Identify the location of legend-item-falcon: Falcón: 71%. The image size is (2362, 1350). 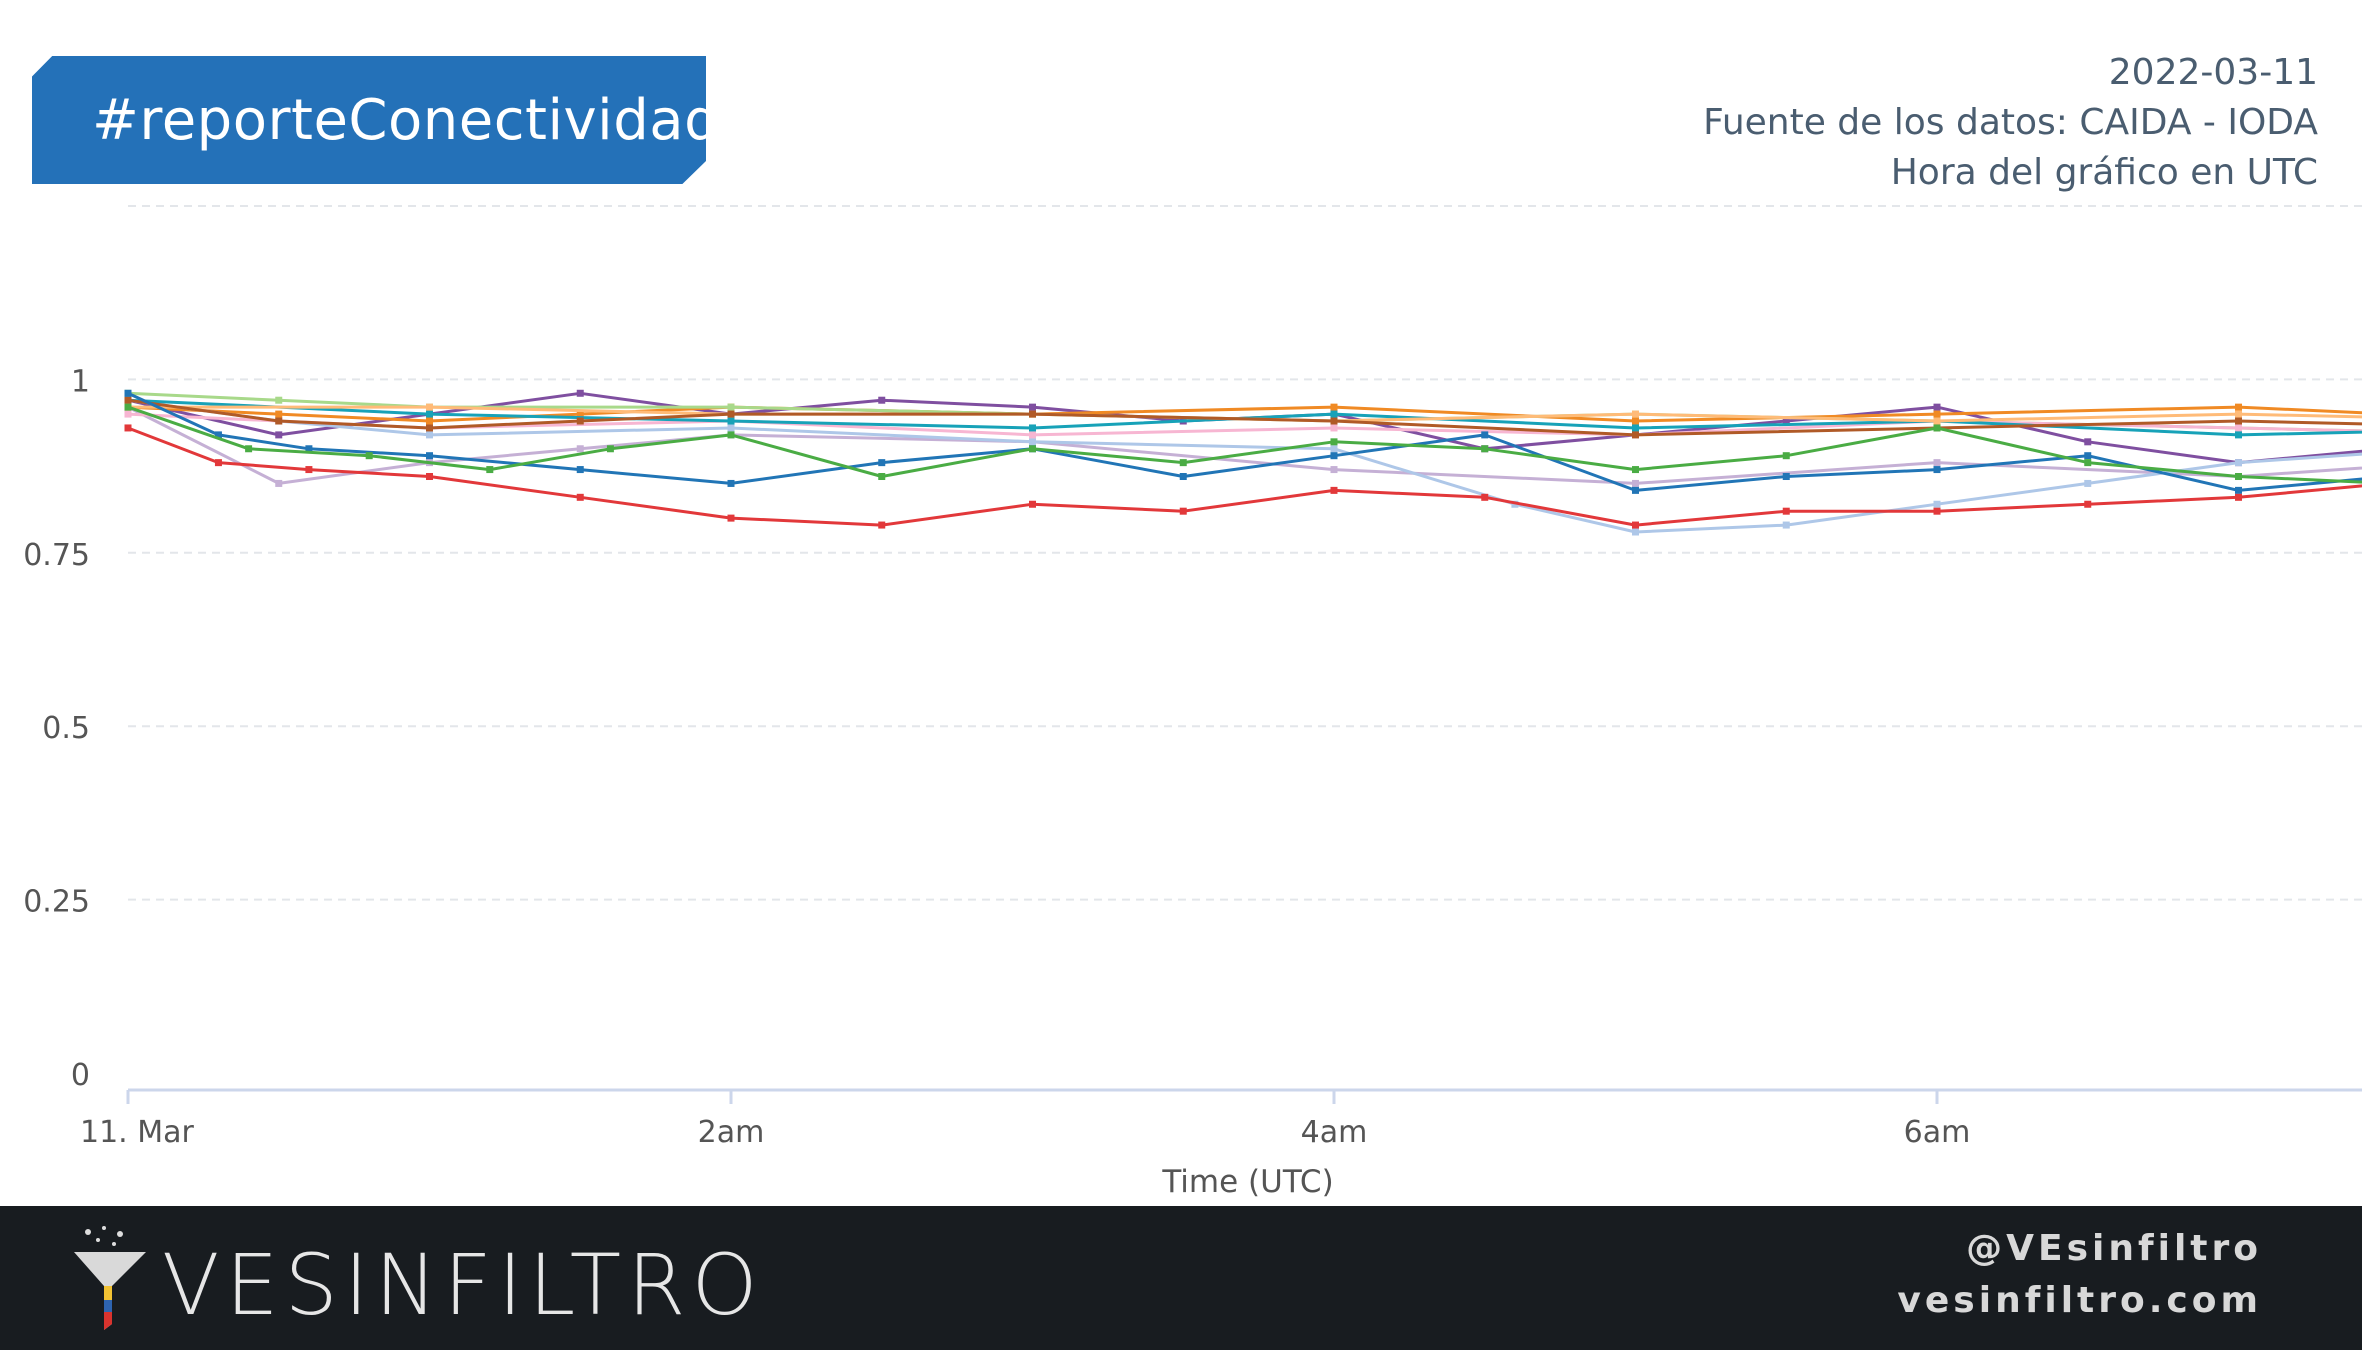
(1296, 840).